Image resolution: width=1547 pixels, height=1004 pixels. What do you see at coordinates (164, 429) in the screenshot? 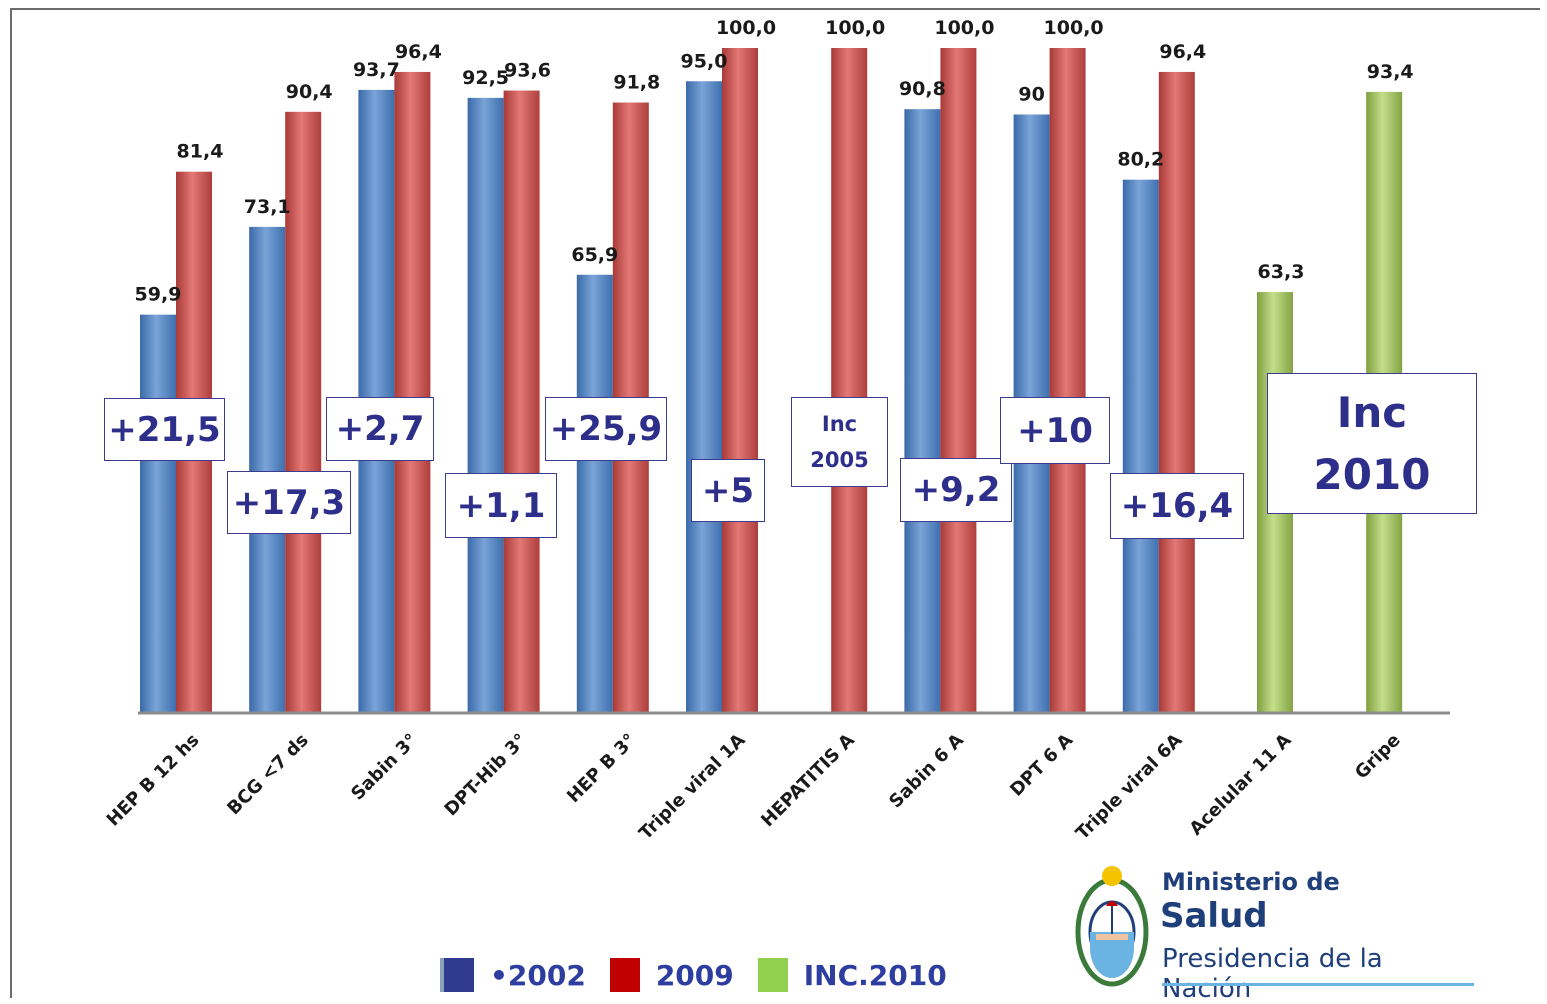
I see `annotation-box: +21,5` at bounding box center [164, 429].